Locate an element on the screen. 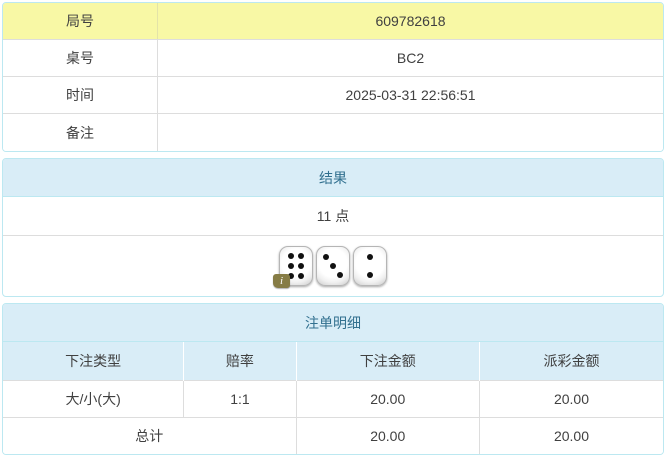  bet-amount-cell: 20.00 is located at coordinates (387, 398).